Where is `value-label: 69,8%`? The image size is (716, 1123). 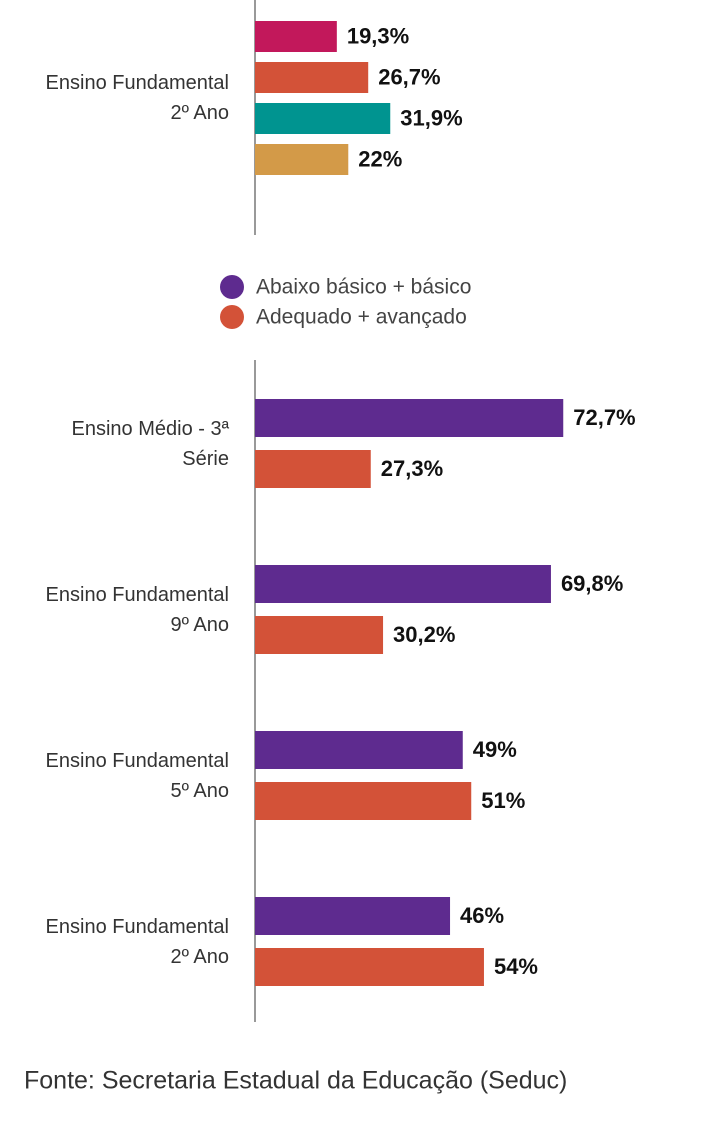
value-label: 69,8% is located at coordinates (592, 583).